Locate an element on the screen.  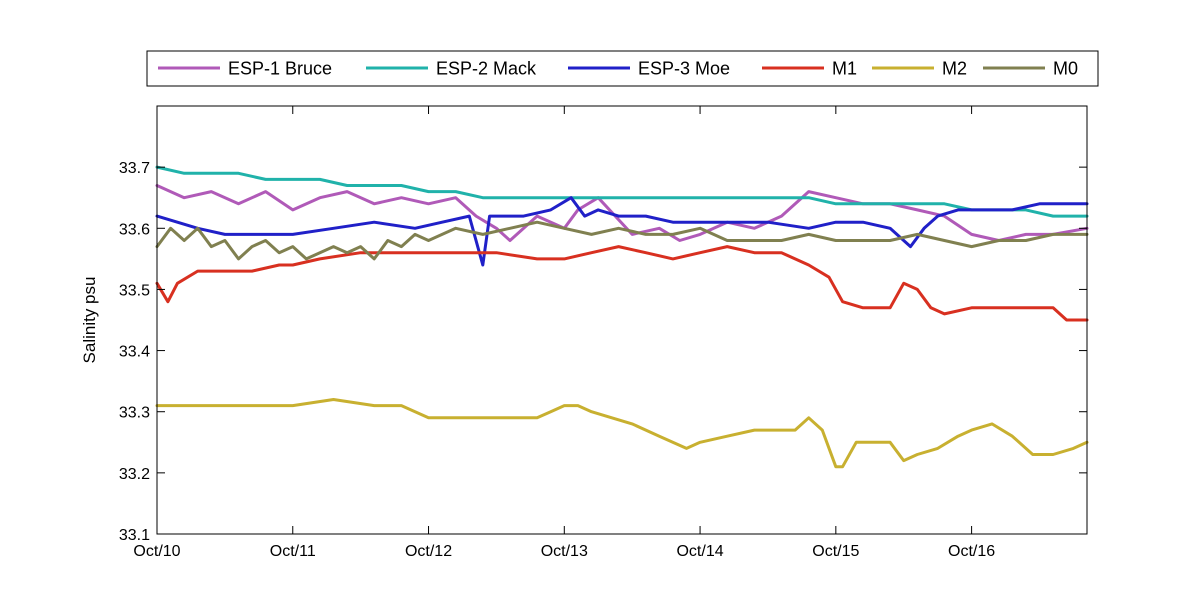
y-axis-label: Salinity psu is located at coordinates (89, 320).